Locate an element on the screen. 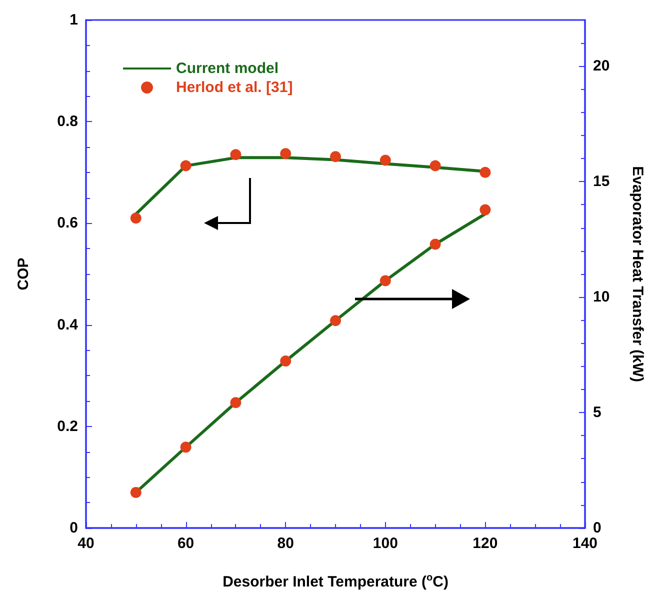 This screenshot has height=606, width=672. y-tick-label: 0.6 is located at coordinates (67, 223).